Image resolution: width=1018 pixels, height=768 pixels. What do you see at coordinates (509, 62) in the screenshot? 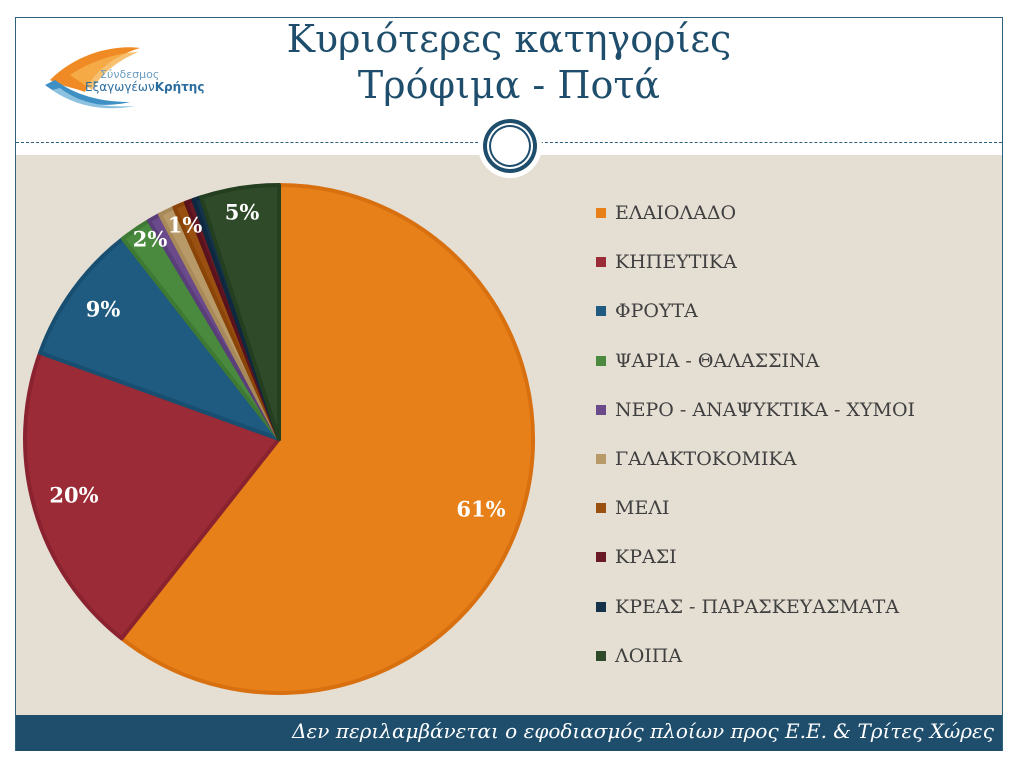
I see `page-title: Κυριότερες κατηγορίες Τρόφιμα - Ποτά` at bounding box center [509, 62].